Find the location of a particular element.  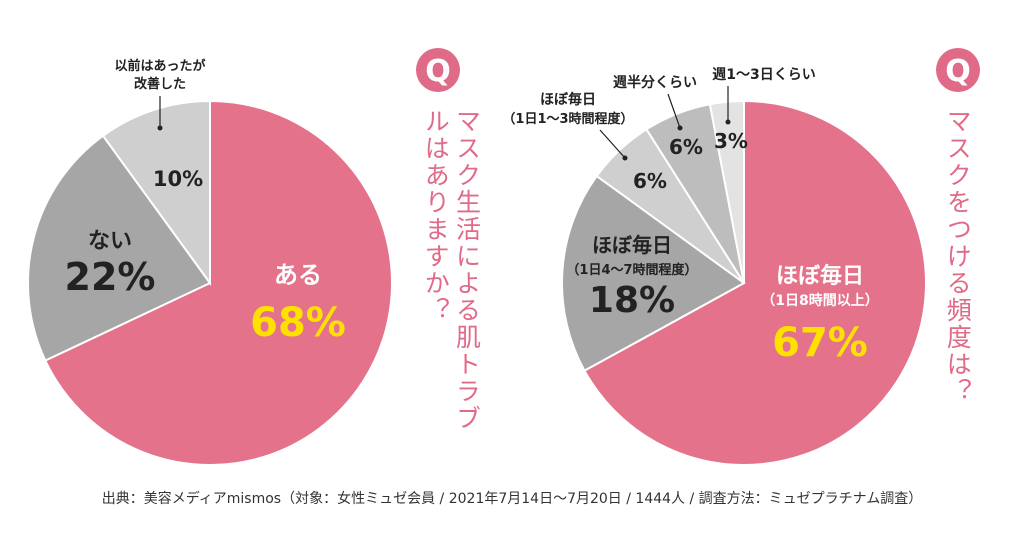

slice-sublabel-8h: （1日8時間以上） is located at coordinates (819, 300).